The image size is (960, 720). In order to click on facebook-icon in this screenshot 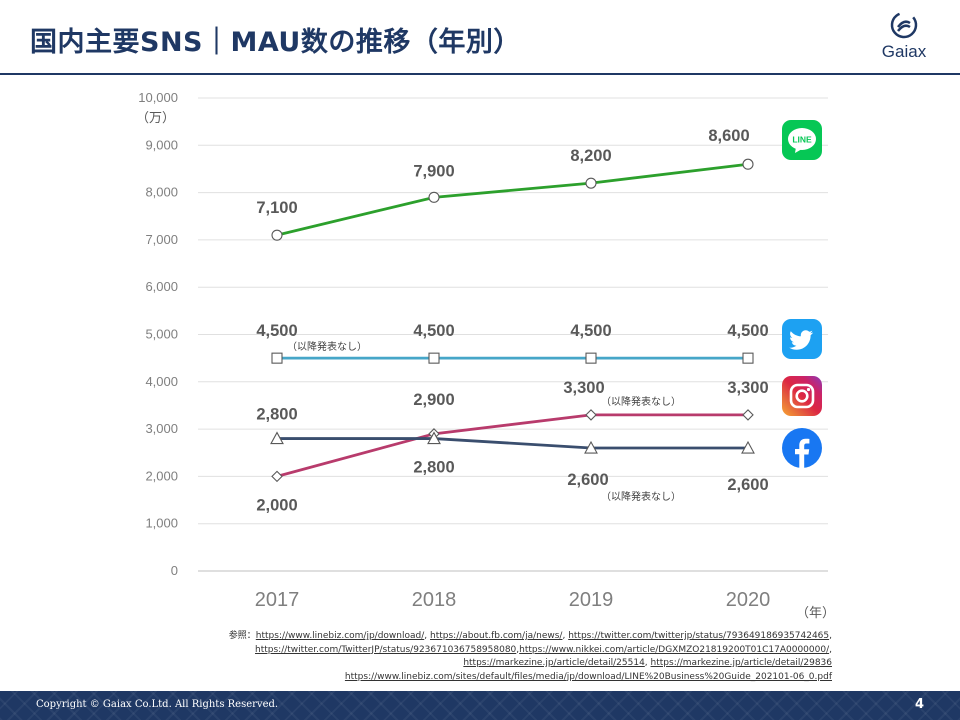, I will do `click(802, 448)`.